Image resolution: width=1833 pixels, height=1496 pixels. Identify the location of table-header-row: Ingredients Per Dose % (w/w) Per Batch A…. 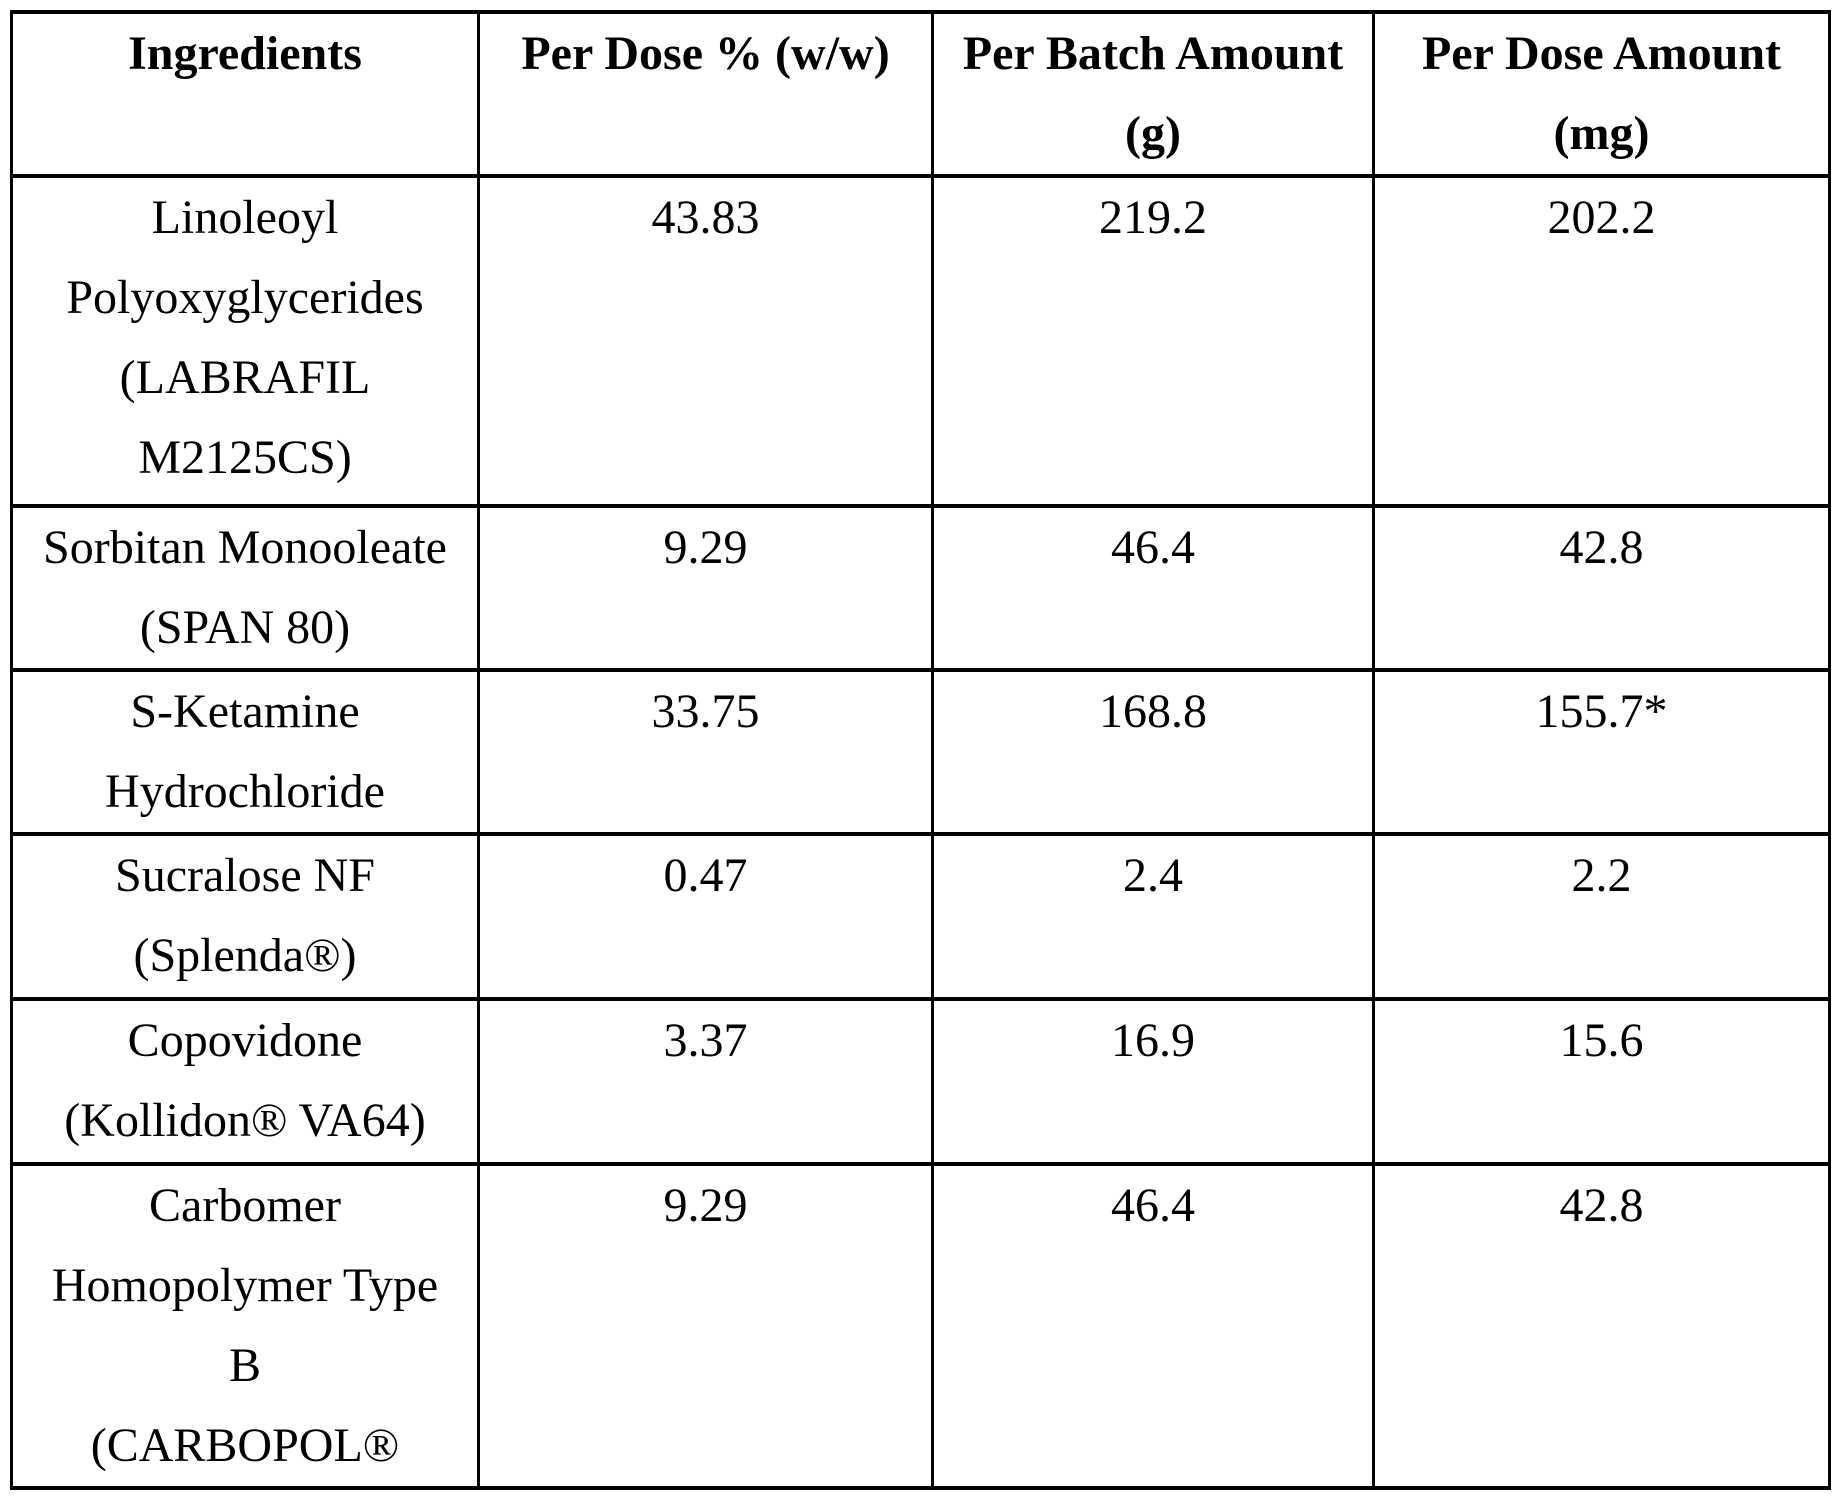
(920, 94).